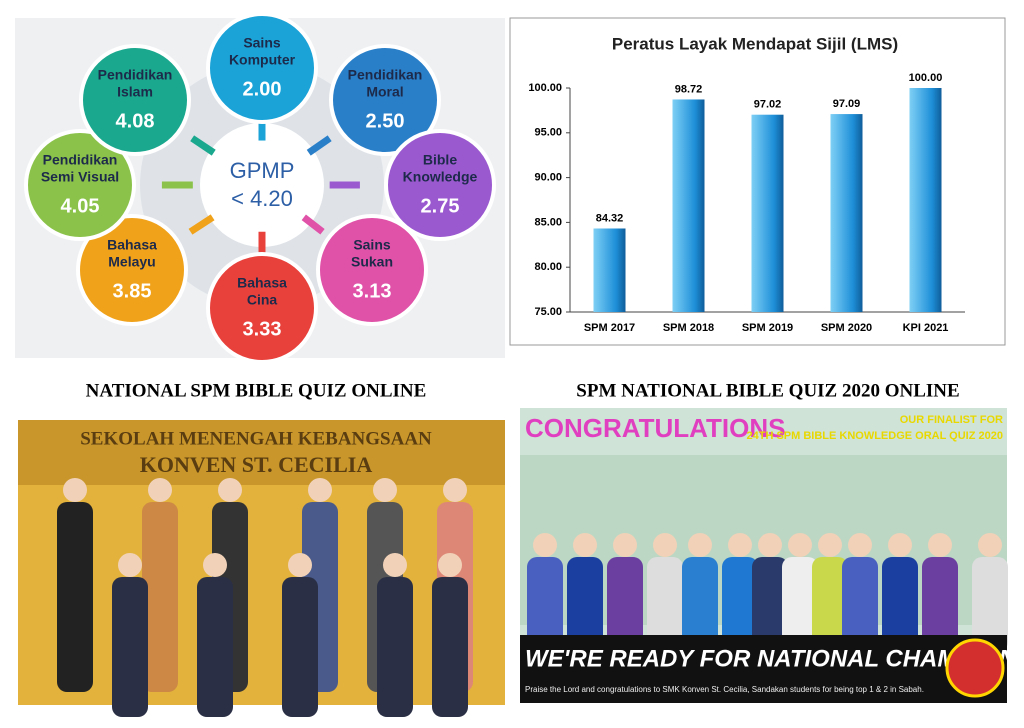  What do you see at coordinates (548, 267) in the screenshot?
I see `y-tick-label: 80.00` at bounding box center [548, 267].